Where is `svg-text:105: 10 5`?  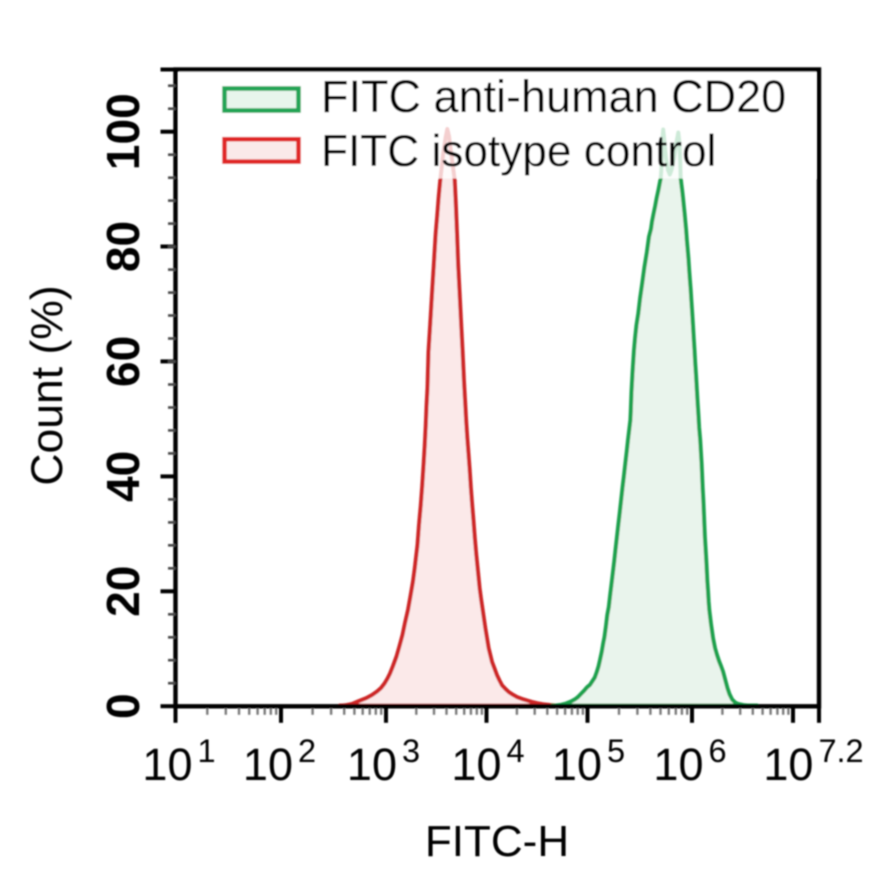
svg-text:105: 10 5 is located at coordinates (588, 761).